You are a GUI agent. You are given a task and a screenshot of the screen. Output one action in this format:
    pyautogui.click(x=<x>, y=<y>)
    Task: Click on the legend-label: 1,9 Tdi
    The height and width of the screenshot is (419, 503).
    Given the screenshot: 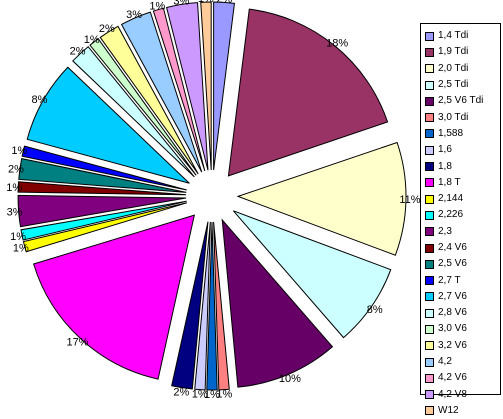 What is the action you would take?
    pyautogui.click(x=453, y=52)
    